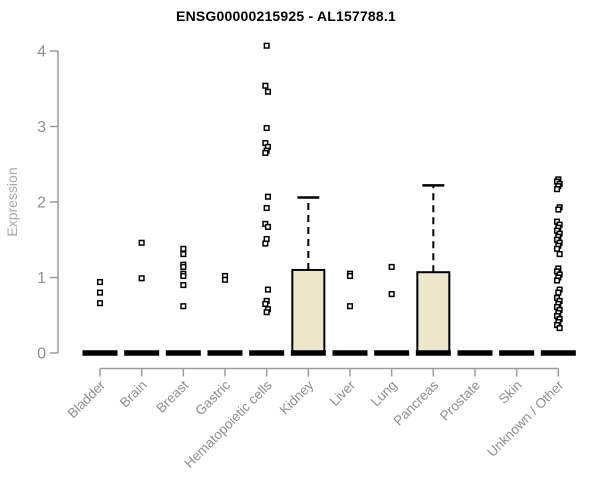 This screenshot has height=500, width=600. Describe the element at coordinates (384, 394) in the screenshot. I see `x-tick-label: Lung` at that location.